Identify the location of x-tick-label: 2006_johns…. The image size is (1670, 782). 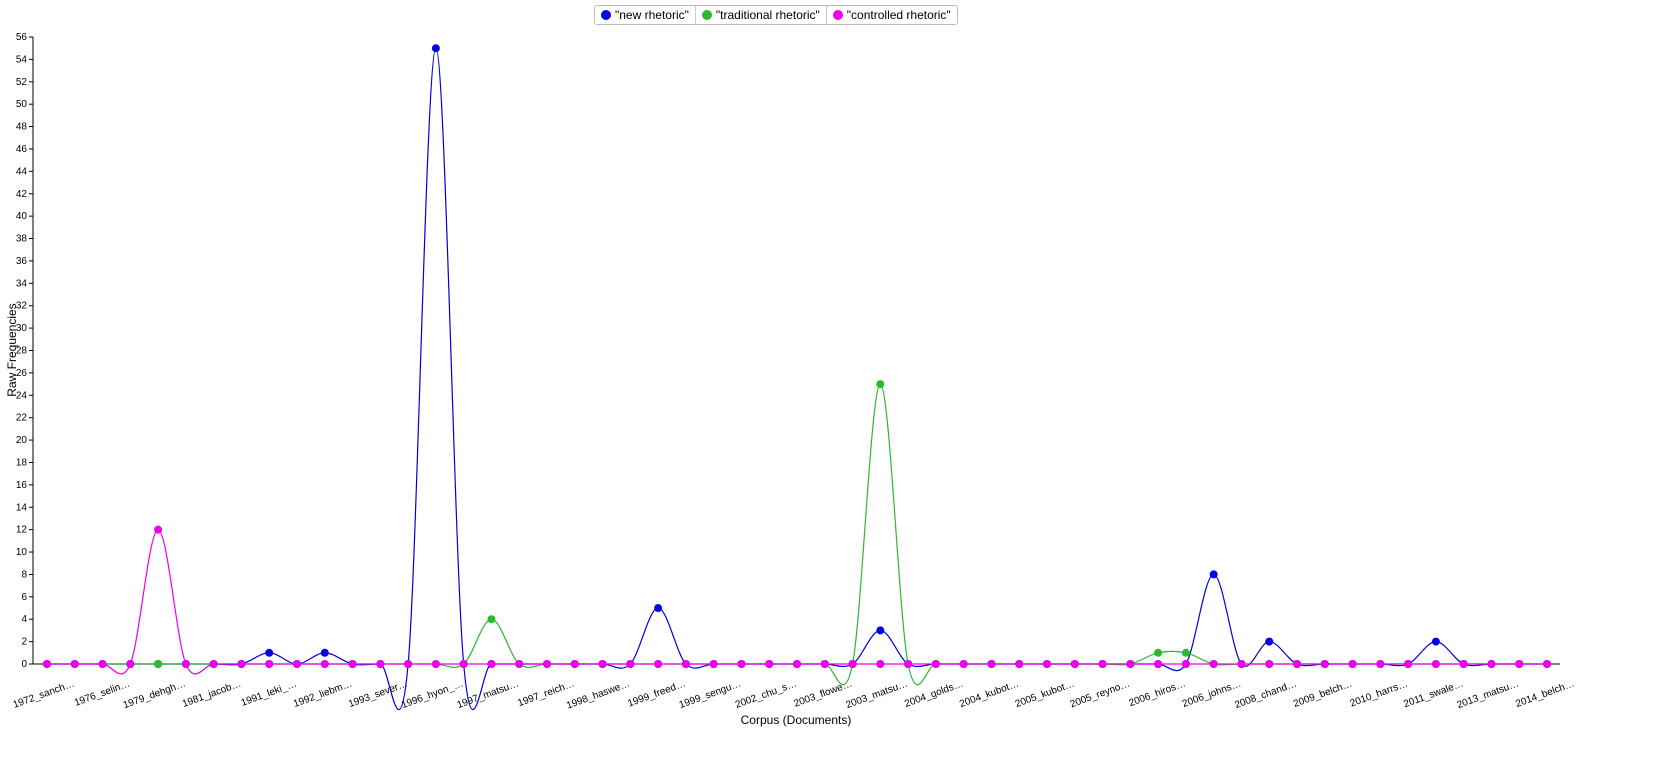
(1212, 693).